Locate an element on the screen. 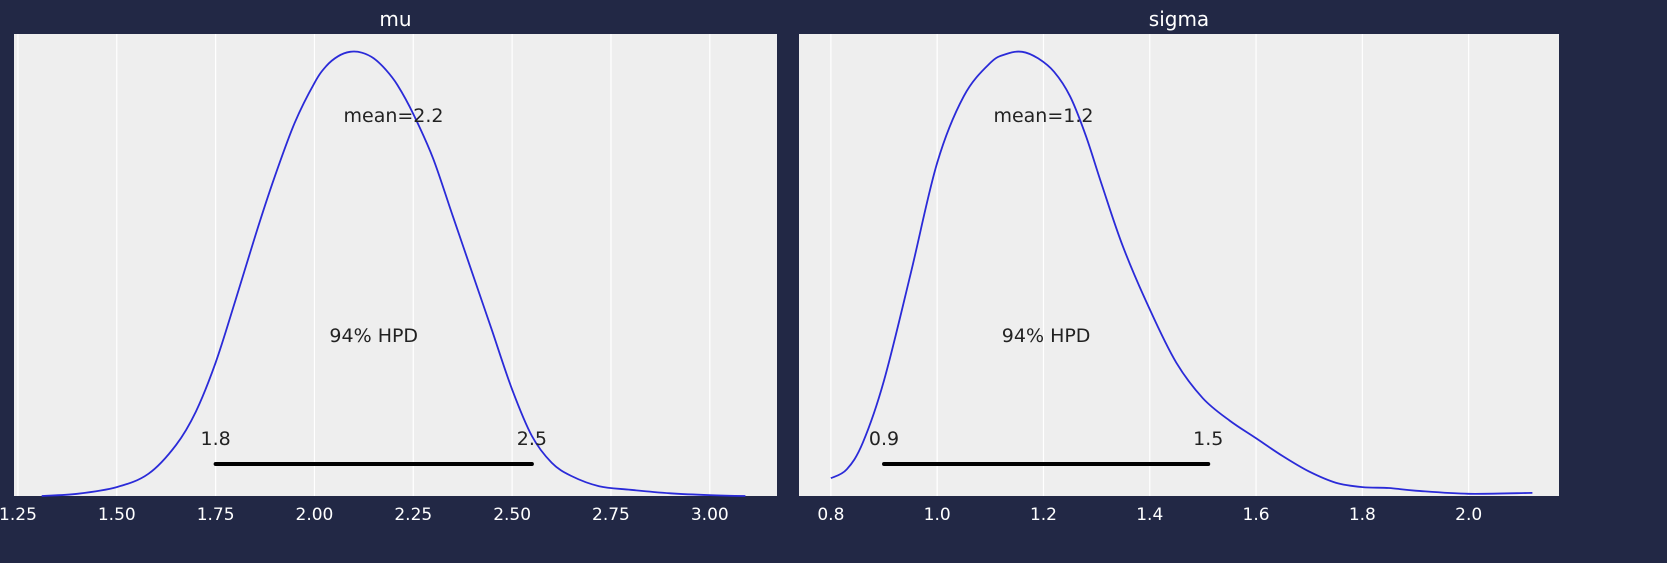 The height and width of the screenshot is (563, 1667). x-tick-label: 0.8 is located at coordinates (830, 515).